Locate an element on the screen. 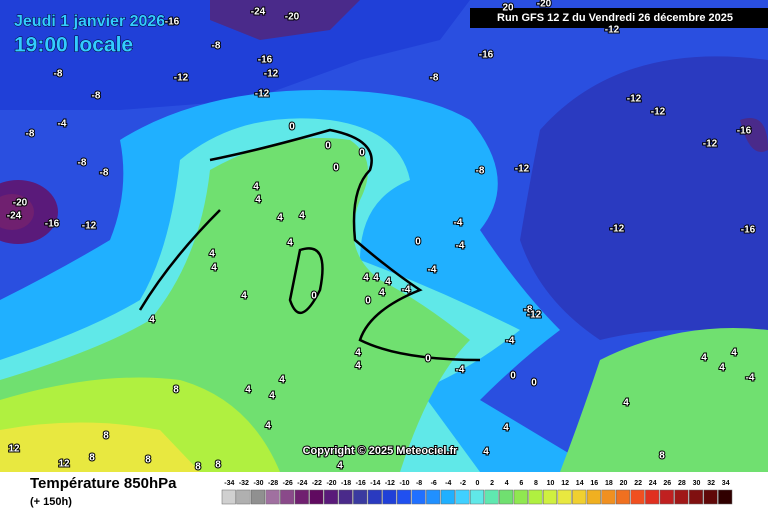 This screenshot has width=768, height=512. legend-tick-label: -10 is located at coordinates (404, 483).